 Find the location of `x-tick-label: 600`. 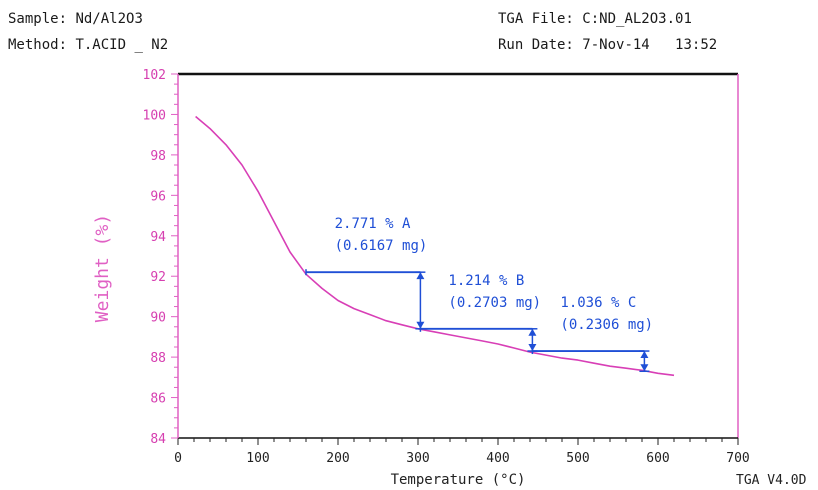

x-tick-label: 600 is located at coordinates (657, 458).